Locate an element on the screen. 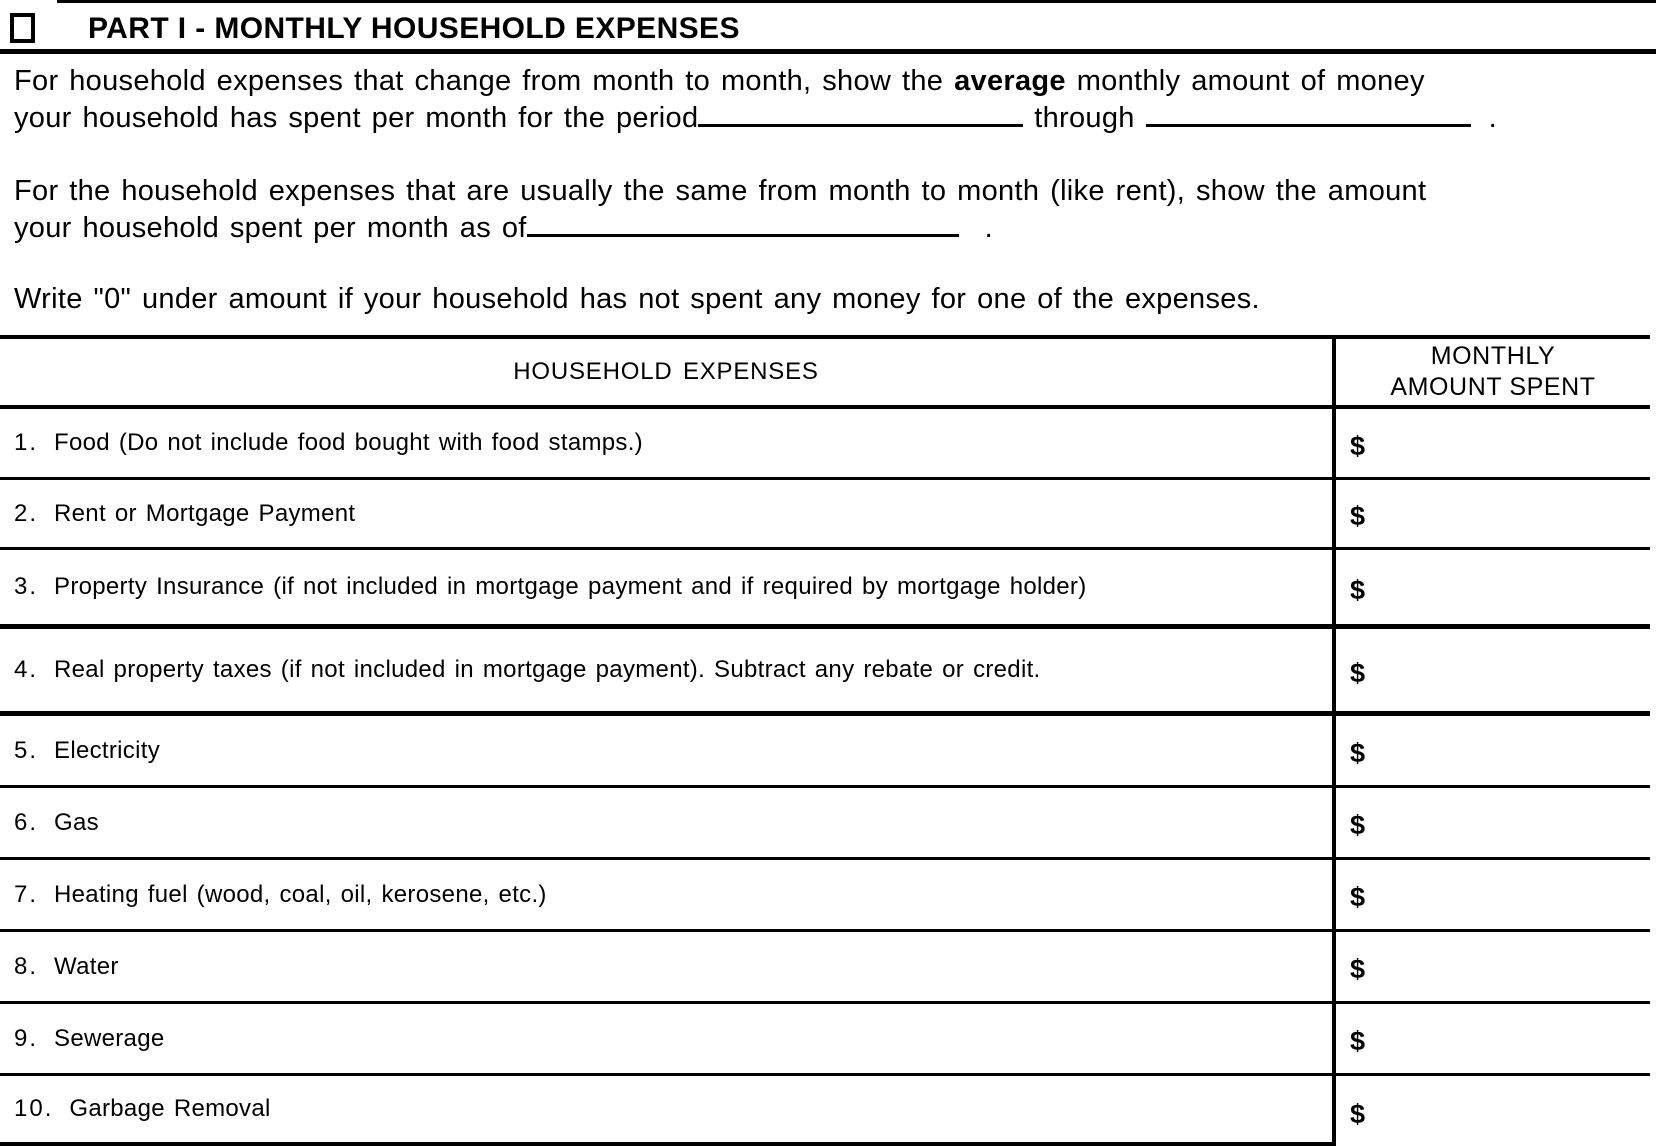 The width and height of the screenshot is (1656, 1146). table-row: 8. Water $ is located at coordinates (825, 968).